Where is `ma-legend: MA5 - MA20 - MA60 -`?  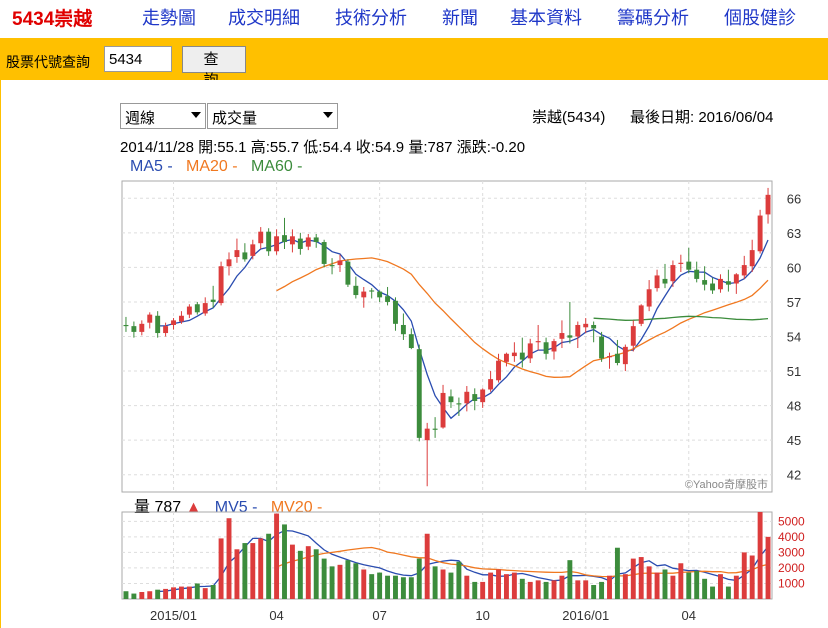 ma-legend: MA5 - MA20 - MA60 - is located at coordinates (216, 167).